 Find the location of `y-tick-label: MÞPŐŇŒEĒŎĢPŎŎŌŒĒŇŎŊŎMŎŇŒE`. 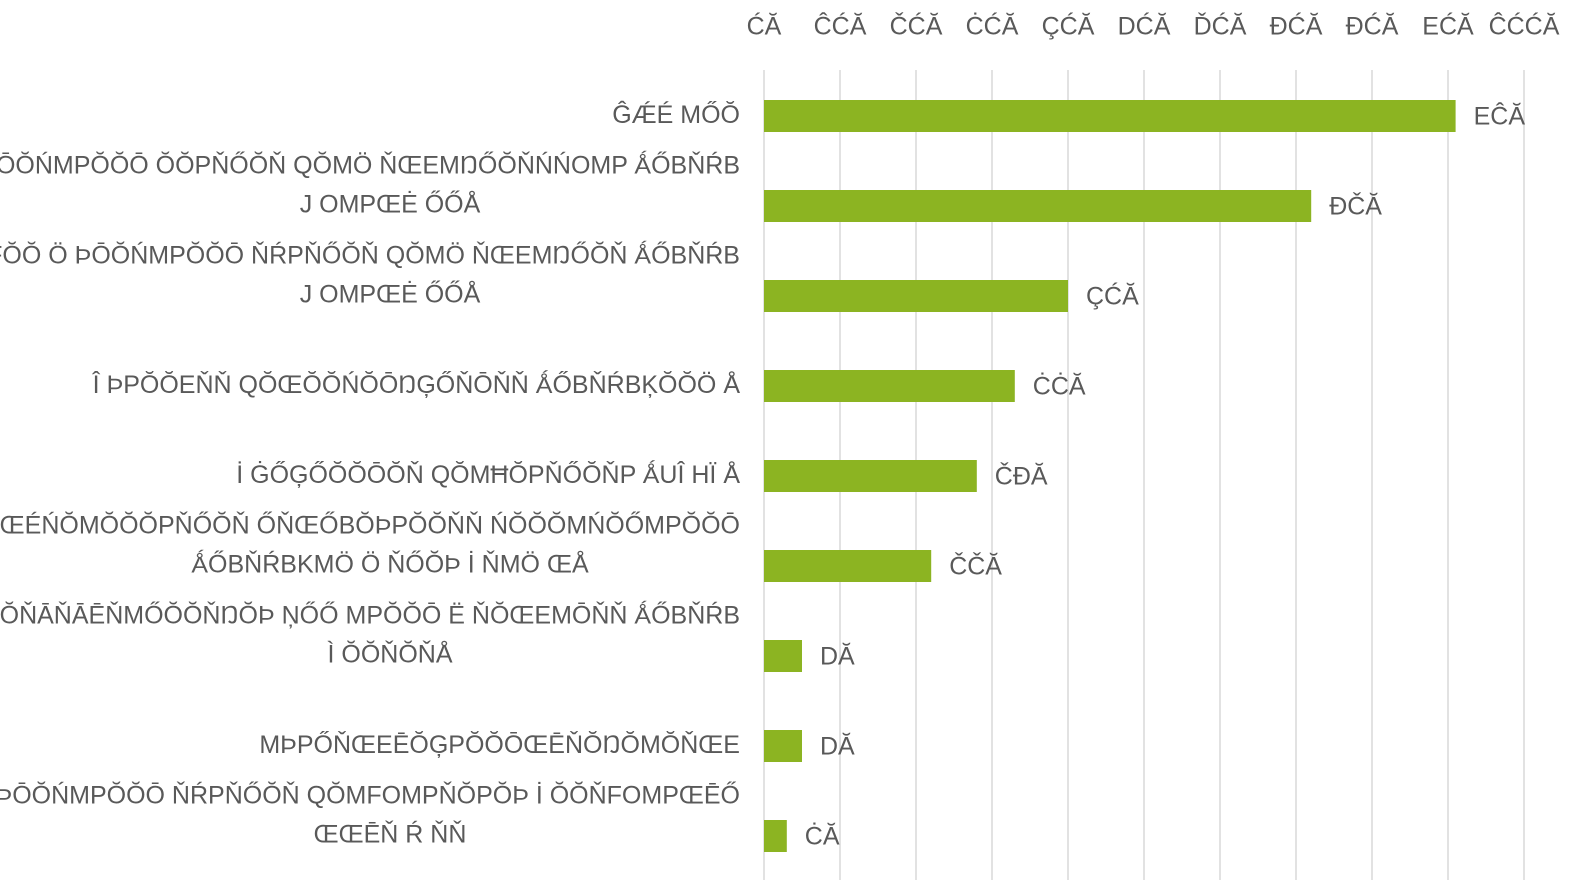

y-tick-label: MÞPŐŇŒEĒŎĢPŎŎŌŒĒŇŎŊŎMŎŇŒE is located at coordinates (499, 744).